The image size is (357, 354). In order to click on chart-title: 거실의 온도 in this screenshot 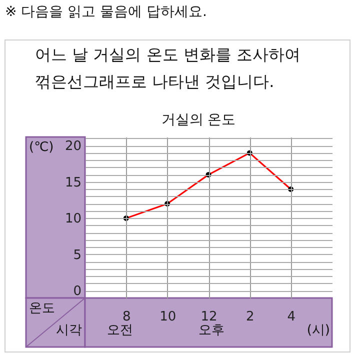, I will do `click(198, 120)`.